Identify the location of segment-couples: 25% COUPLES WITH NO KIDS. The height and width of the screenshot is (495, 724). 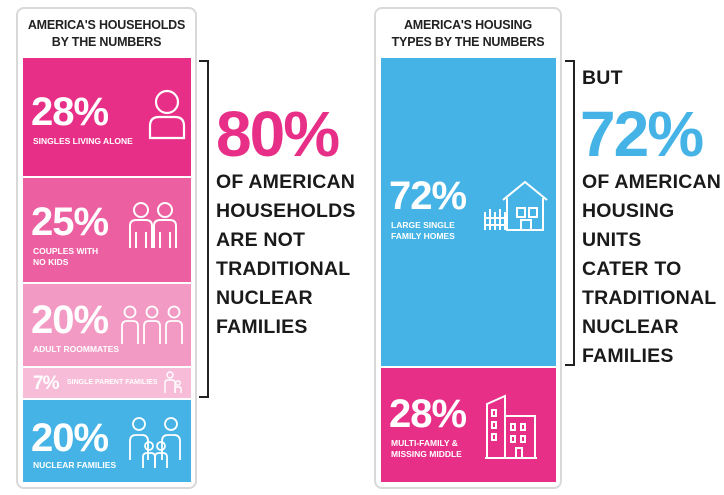
(107, 230).